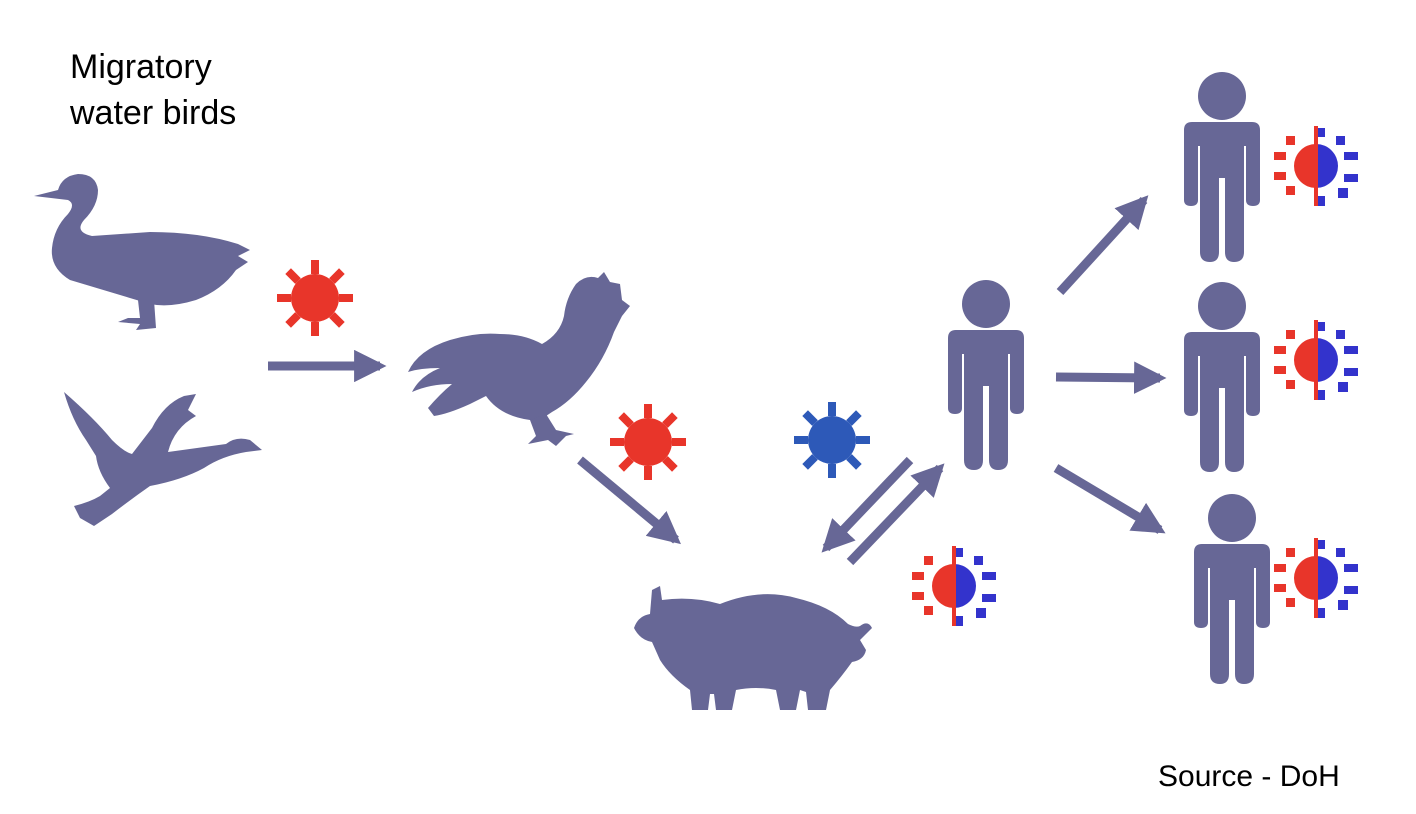 This screenshot has height=814, width=1416. Describe the element at coordinates (519, 359) in the screenshot. I see `rooster-icon` at that location.